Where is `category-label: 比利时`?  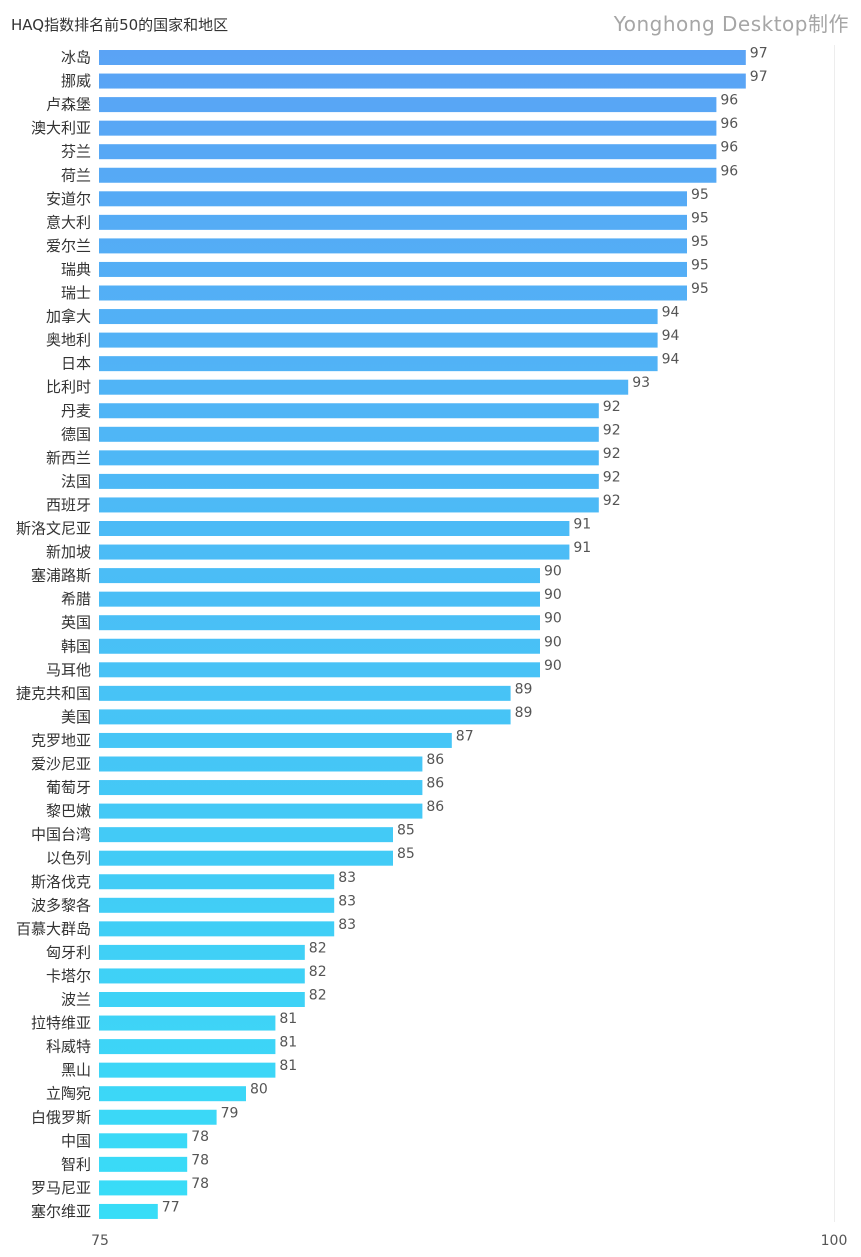 category-label: 比利时 is located at coordinates (68, 387).